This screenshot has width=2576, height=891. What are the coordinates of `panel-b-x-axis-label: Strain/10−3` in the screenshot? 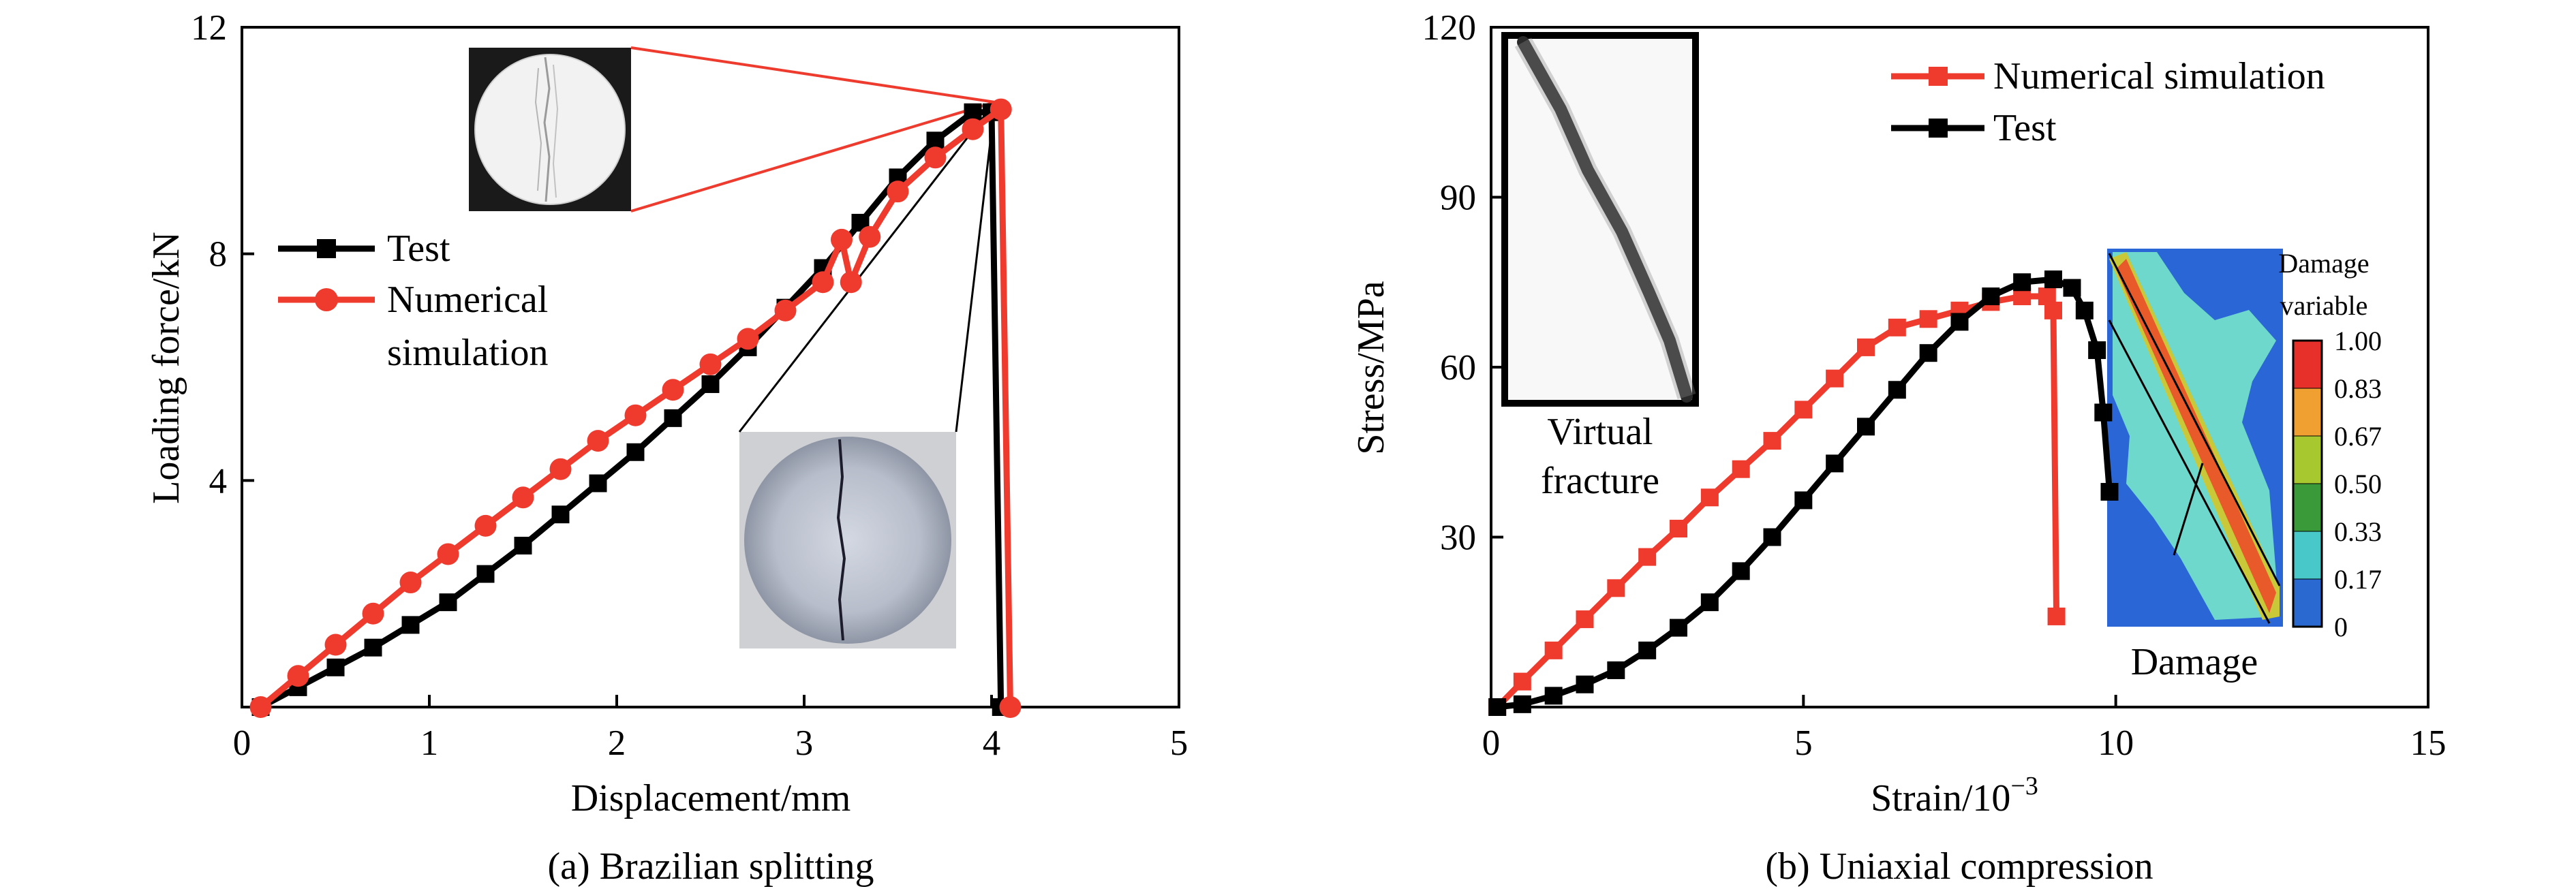 It's located at (1955, 795).